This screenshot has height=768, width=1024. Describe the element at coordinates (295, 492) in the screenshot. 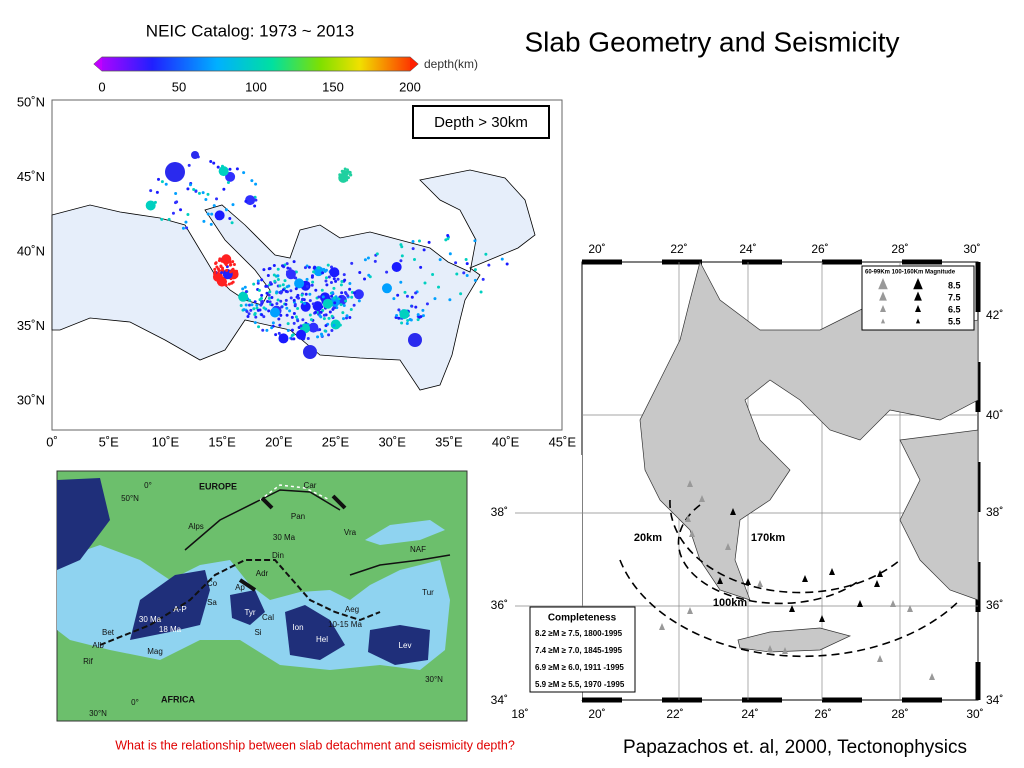

I see `thrust-front` at that location.